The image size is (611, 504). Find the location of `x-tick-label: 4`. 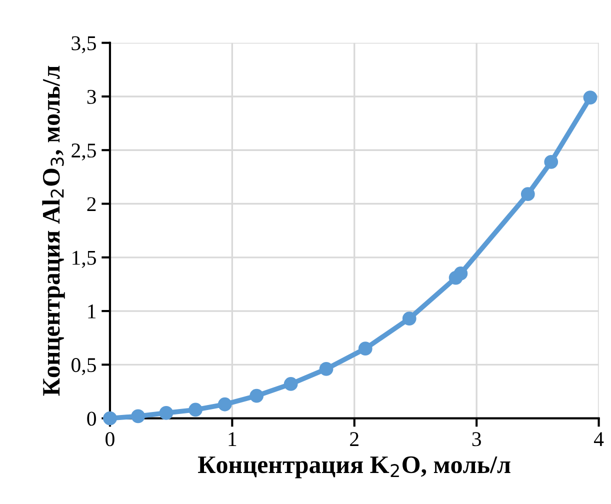

x-tick-label: 4 is located at coordinates (599, 439).